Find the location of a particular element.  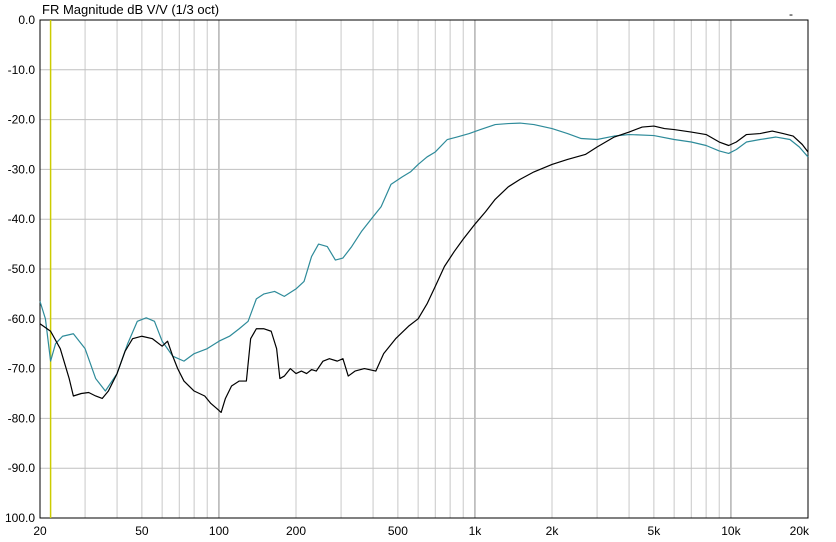

y-tick-label: -60.0 is located at coordinates (22, 319).